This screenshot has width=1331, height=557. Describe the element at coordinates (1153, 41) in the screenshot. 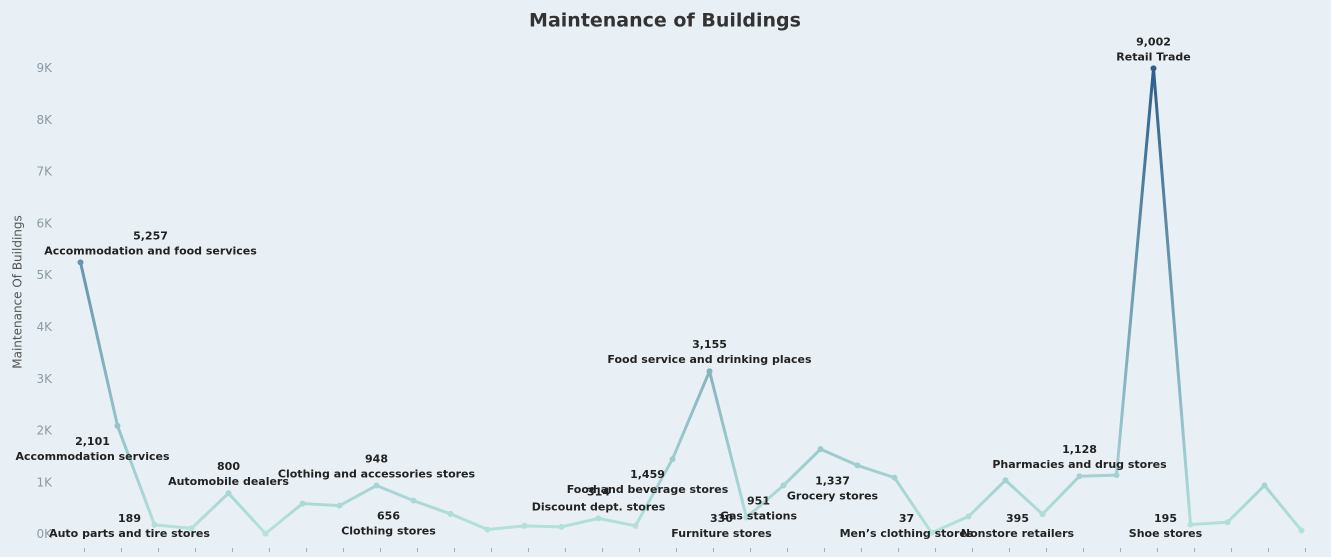

I see `value-label: 9,002` at that location.